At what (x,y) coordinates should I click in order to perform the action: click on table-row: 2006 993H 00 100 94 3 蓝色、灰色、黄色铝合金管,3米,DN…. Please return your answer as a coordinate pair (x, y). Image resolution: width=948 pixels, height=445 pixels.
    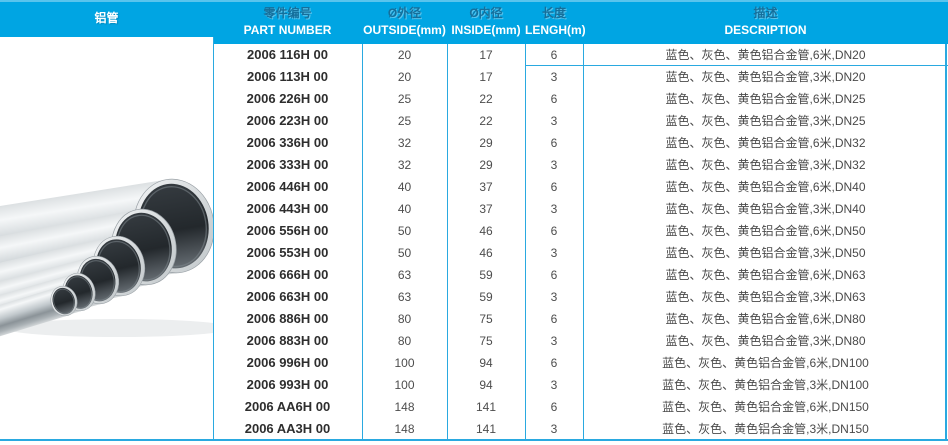
    Looking at the image, I should click on (580, 385).